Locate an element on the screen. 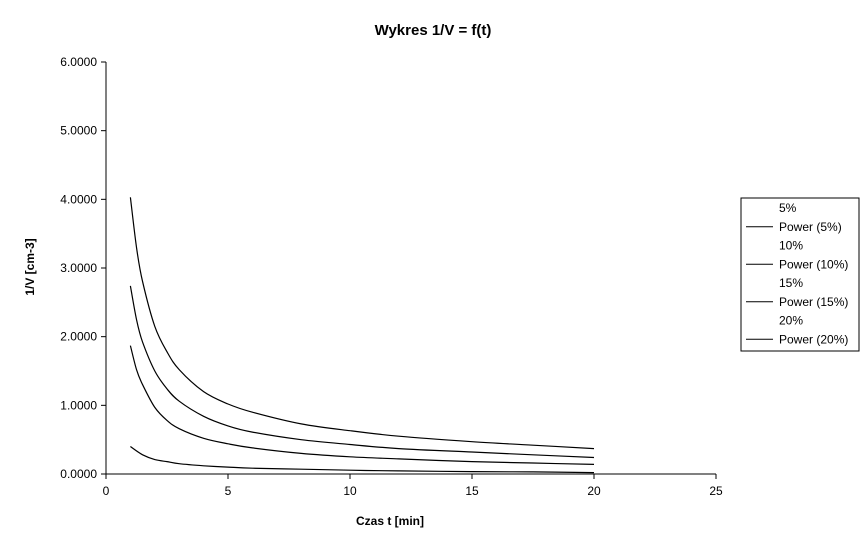  y-tick-label: 1.0000 is located at coordinates (78, 405).